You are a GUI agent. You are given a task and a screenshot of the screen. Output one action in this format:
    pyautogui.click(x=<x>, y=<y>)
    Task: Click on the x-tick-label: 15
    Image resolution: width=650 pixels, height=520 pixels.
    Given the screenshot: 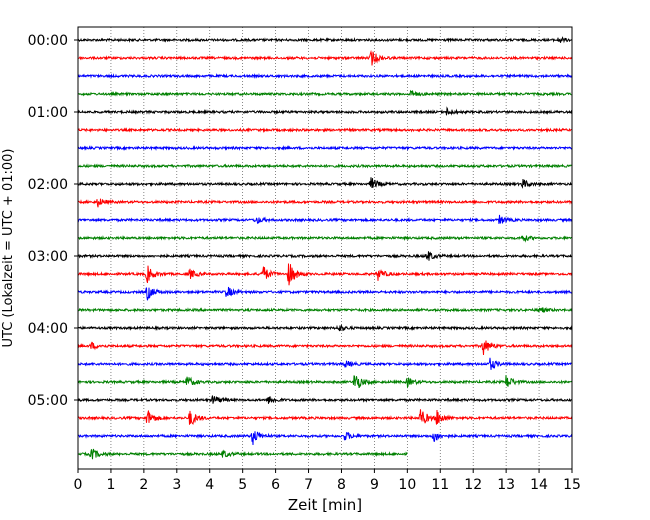 What is the action you would take?
    pyautogui.click(x=572, y=485)
    